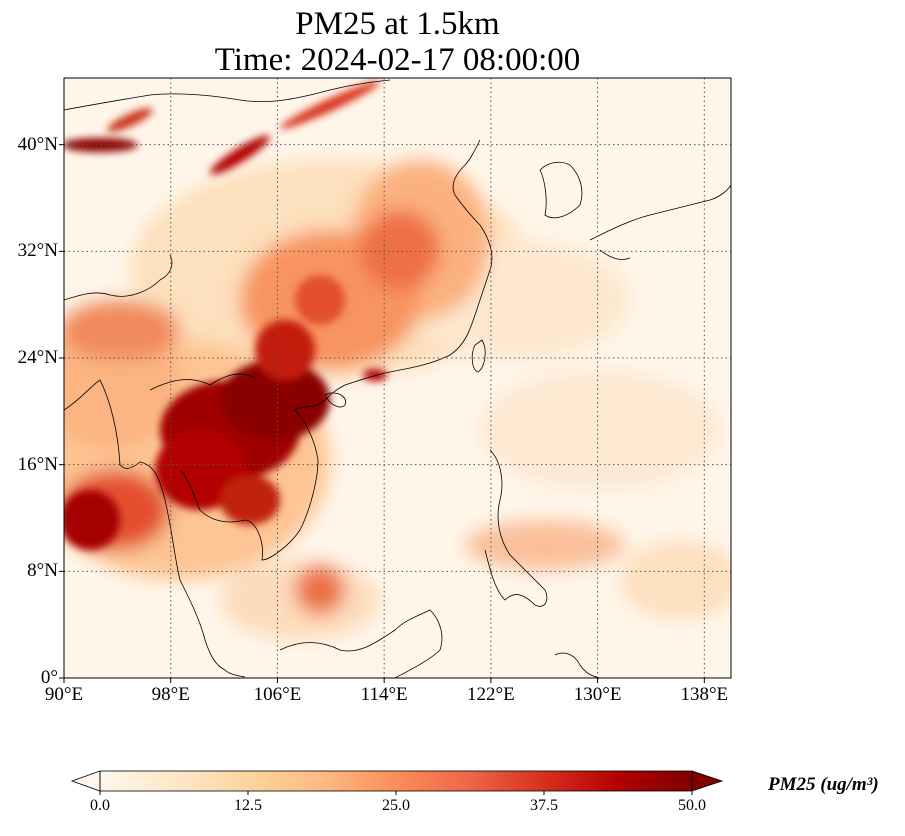  What do you see at coordinates (155, 528) in the screenshot?
I see `coastline-myanmar-malaysia` at bounding box center [155, 528].